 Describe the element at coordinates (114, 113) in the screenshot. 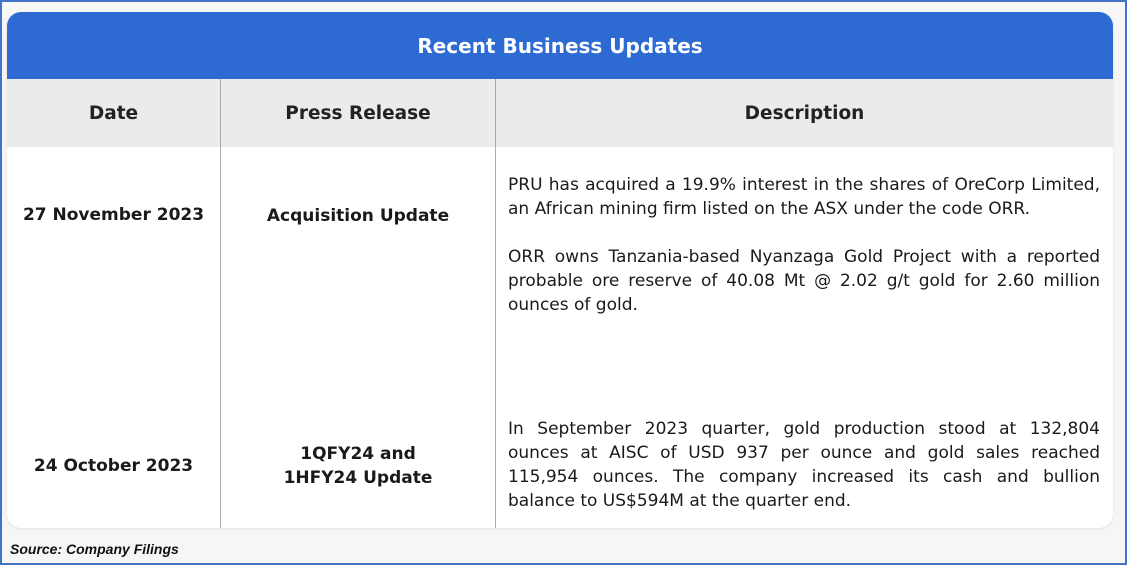

I see `column-header-date: Date` at that location.